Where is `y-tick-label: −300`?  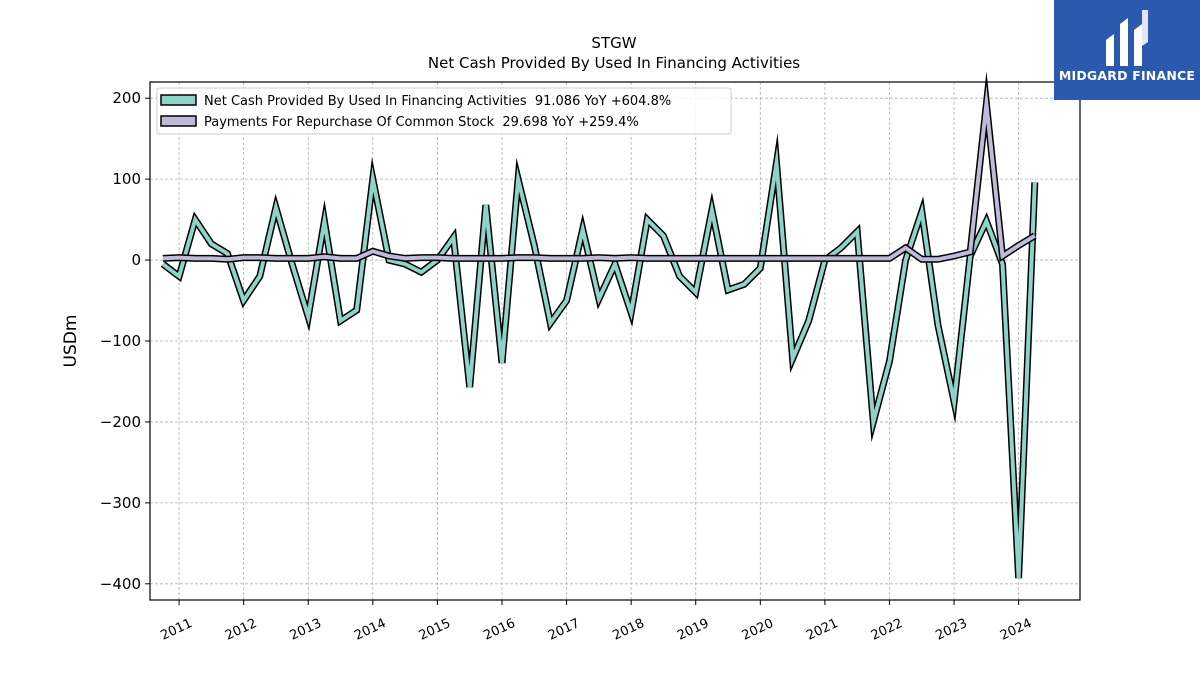
y-tick-label: −300 is located at coordinates (120, 503).